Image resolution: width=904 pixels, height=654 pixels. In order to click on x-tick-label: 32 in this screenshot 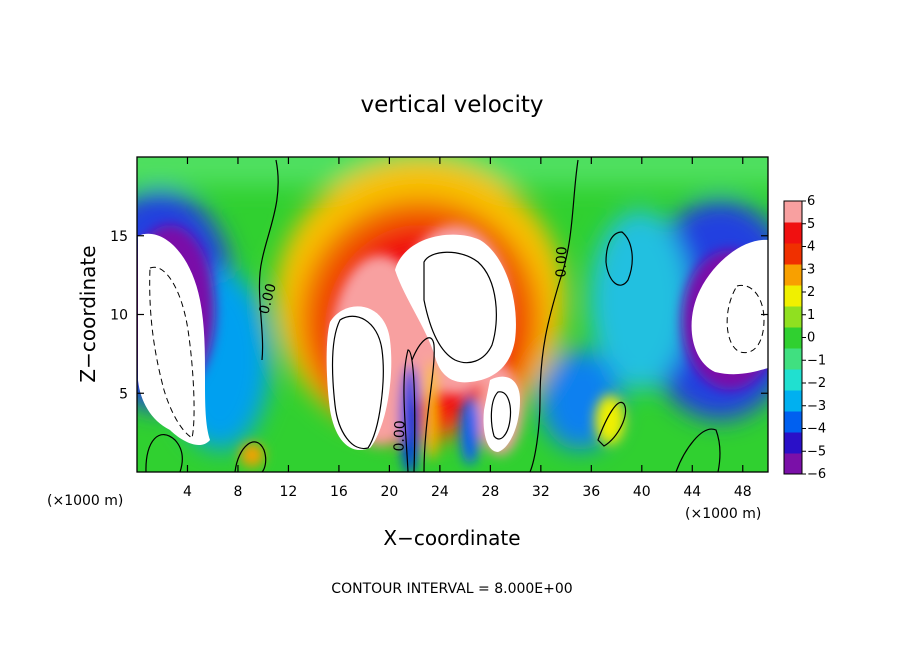, I will do `click(541, 492)`.